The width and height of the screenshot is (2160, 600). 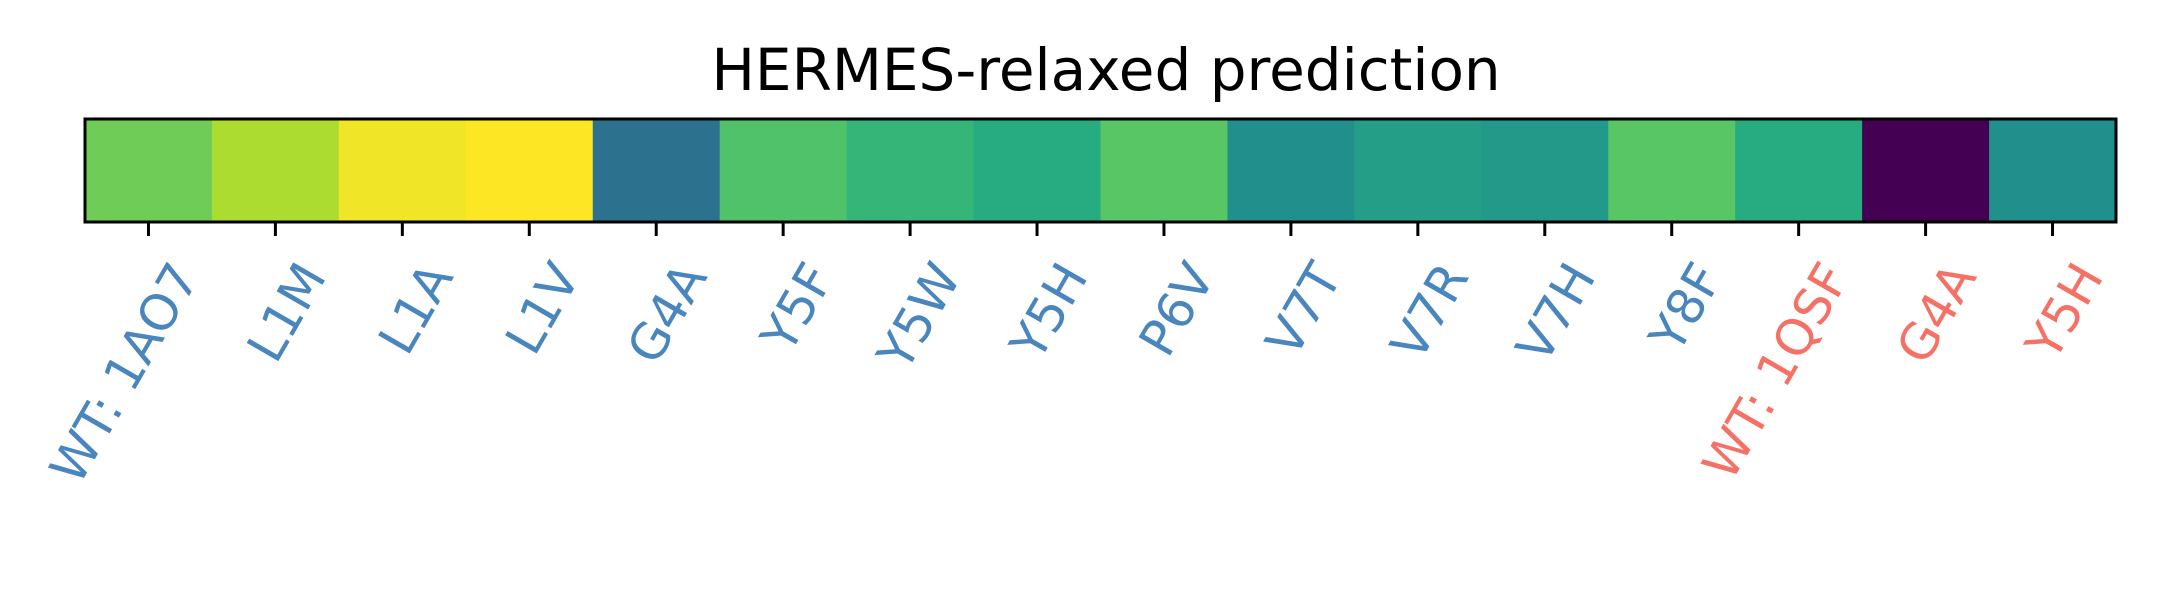 I want to click on x-tick-label: WT: 1AO7, so click(x=125, y=373).